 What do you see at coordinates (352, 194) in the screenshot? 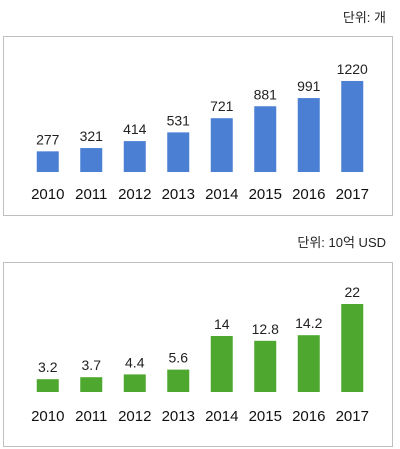
I see `top-tick-label-2017: 2017` at bounding box center [352, 194].